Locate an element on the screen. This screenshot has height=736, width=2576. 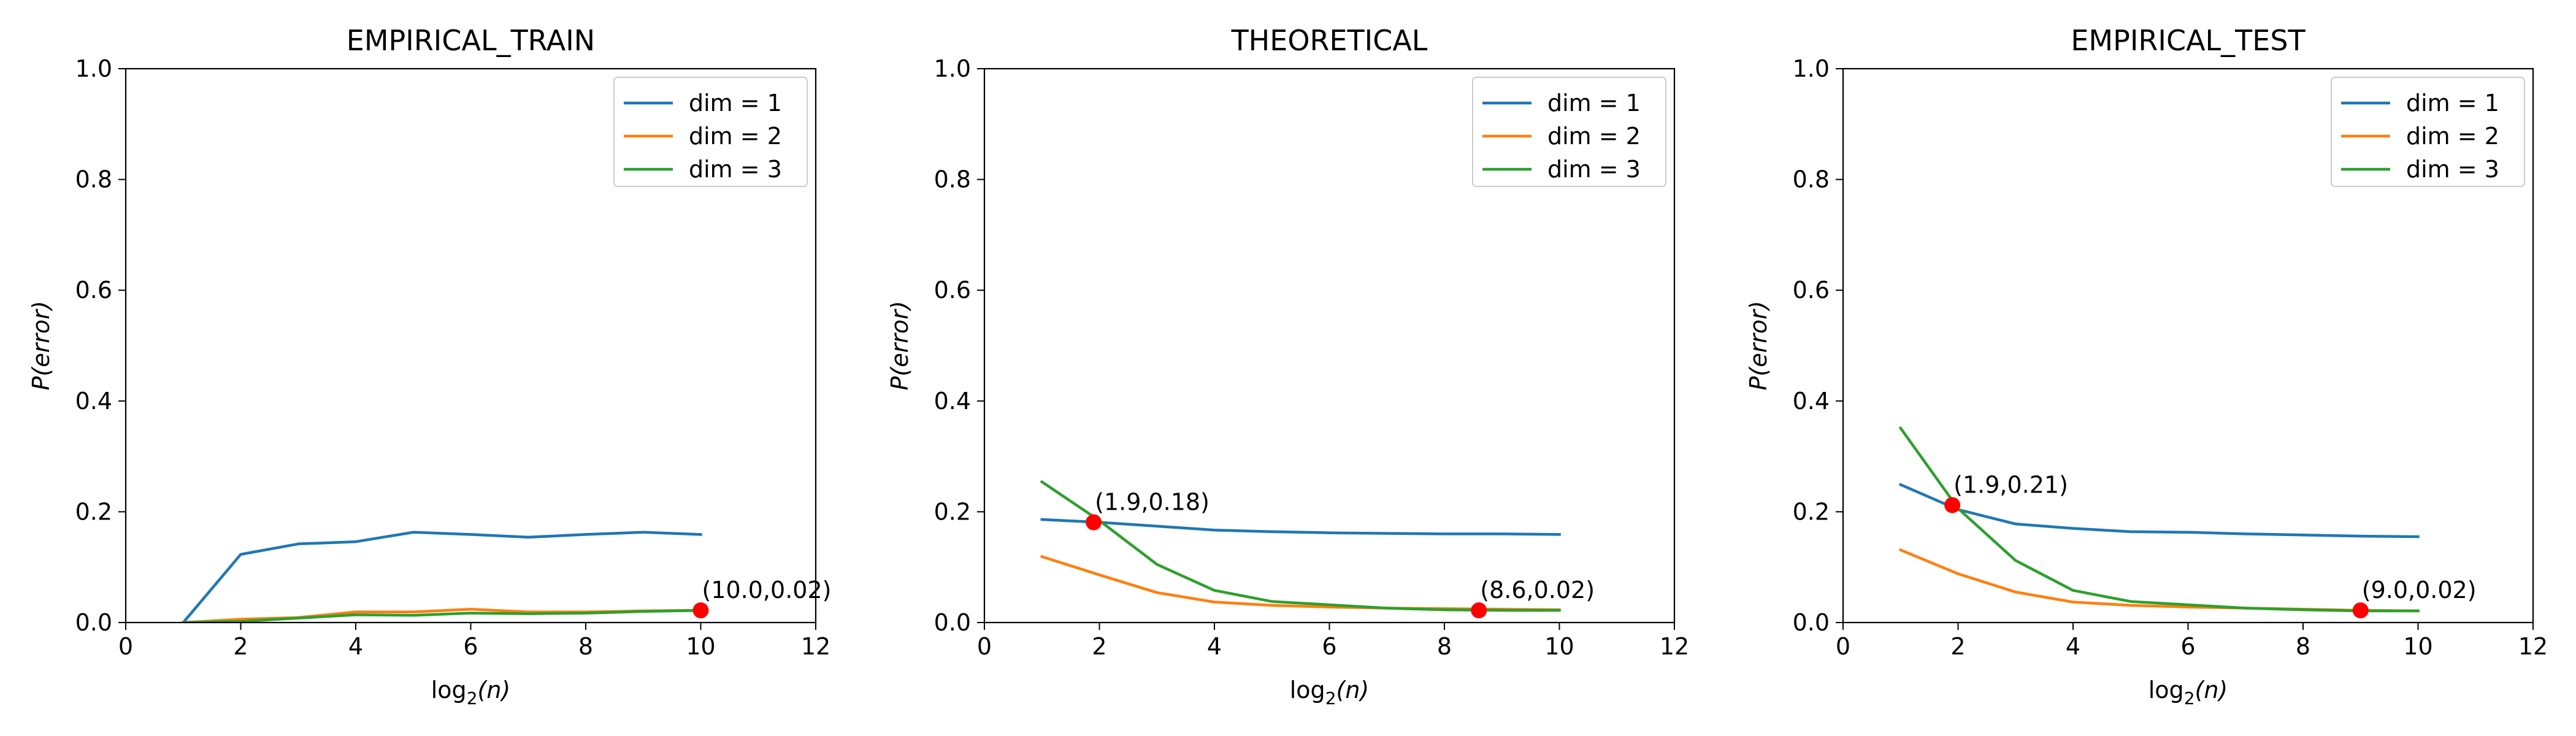
highlight-label: (10.0,0.02) is located at coordinates (767, 590).